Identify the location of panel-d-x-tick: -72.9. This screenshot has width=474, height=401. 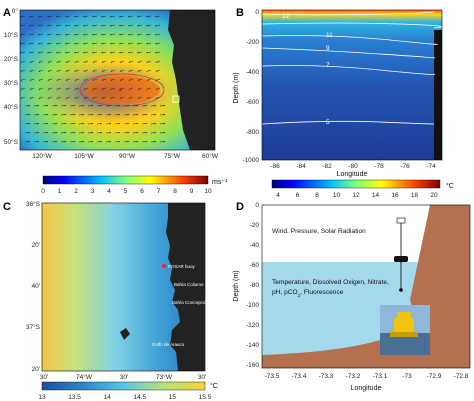
(434, 376).